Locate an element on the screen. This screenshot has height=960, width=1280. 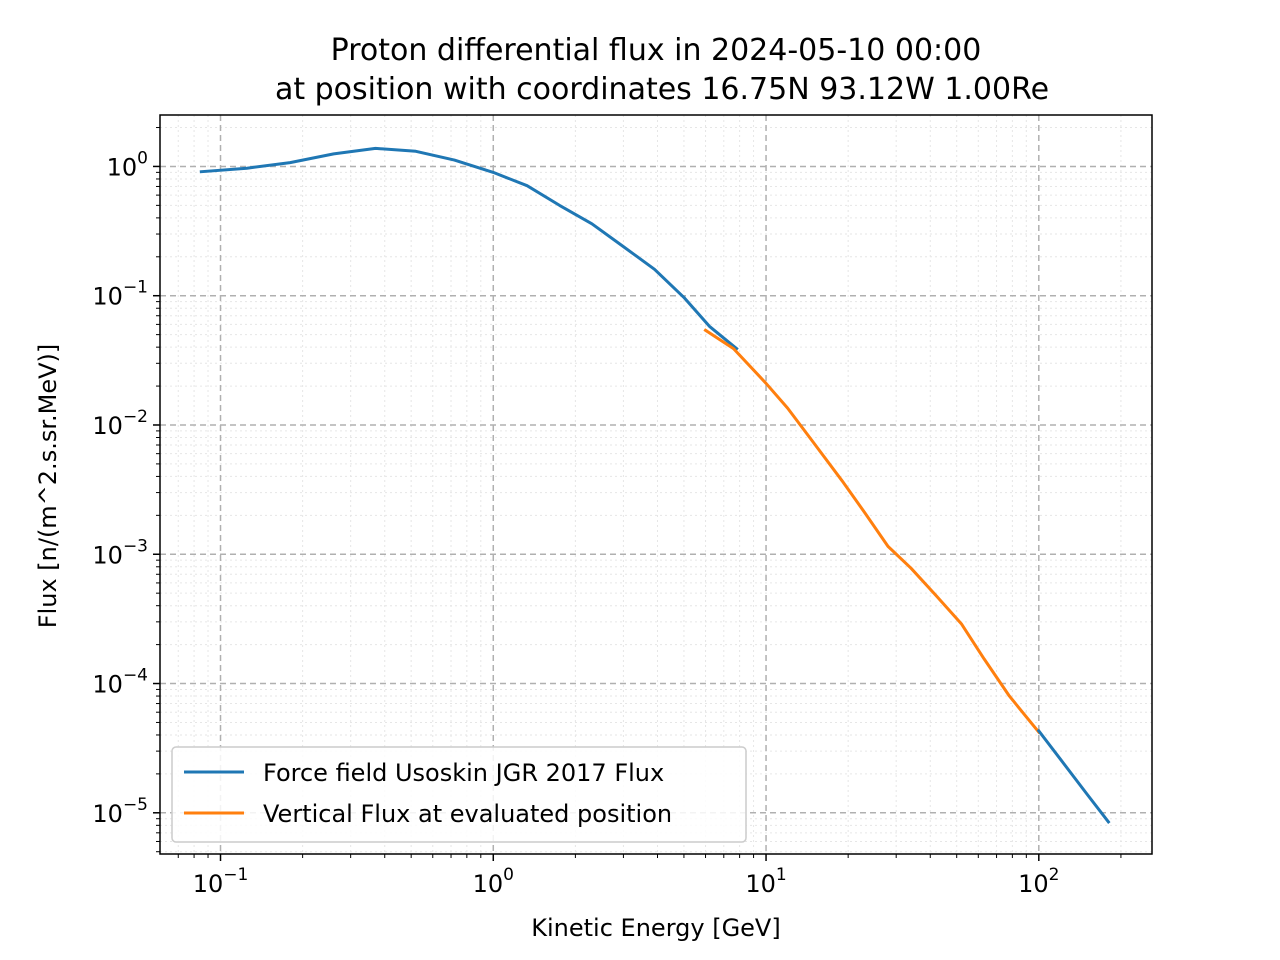
y-tick-label: 10⁰ is located at coordinates (127, 164).